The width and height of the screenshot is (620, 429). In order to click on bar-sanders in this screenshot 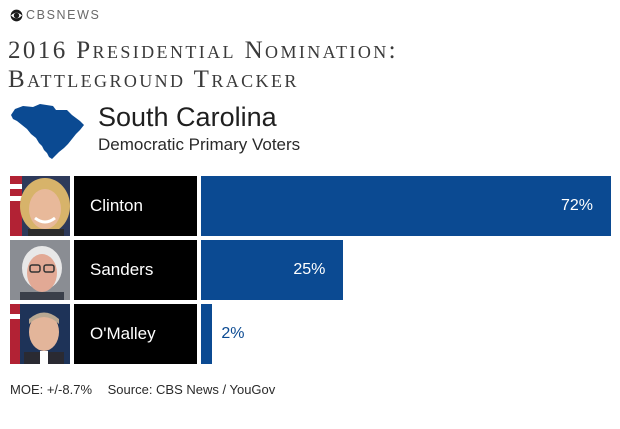, I will do `click(272, 270)`.